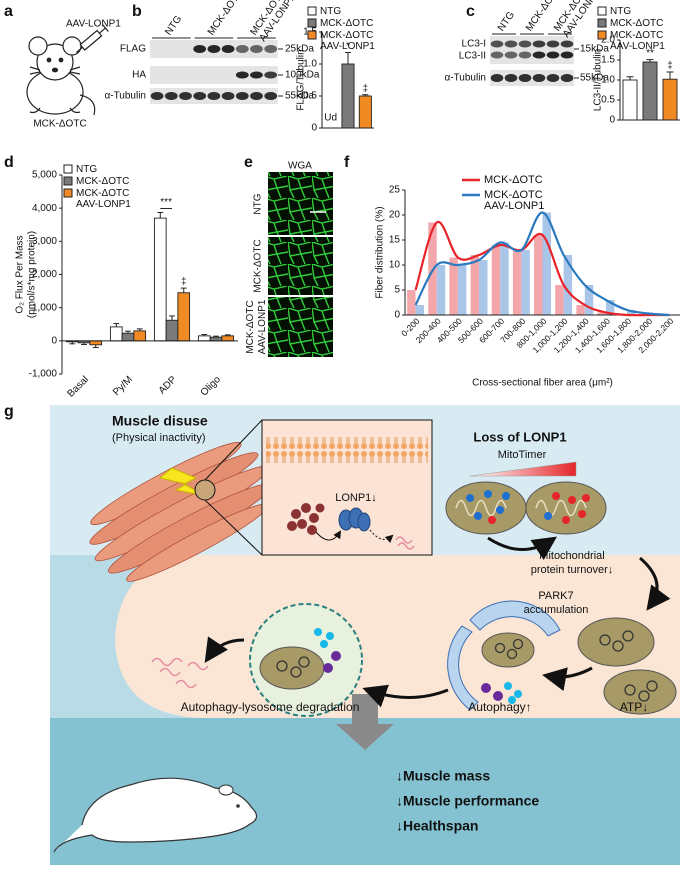 The width and height of the screenshot is (685, 871). I want to click on significance-label: *, so click(348, 46).